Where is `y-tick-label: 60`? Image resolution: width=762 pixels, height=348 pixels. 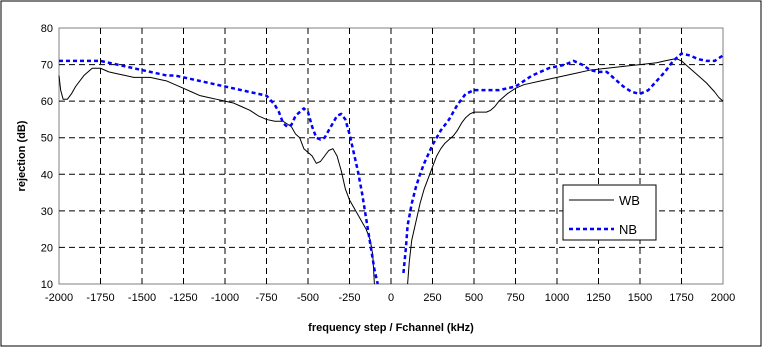
y-tick-label: 60 is located at coordinates (47, 102).